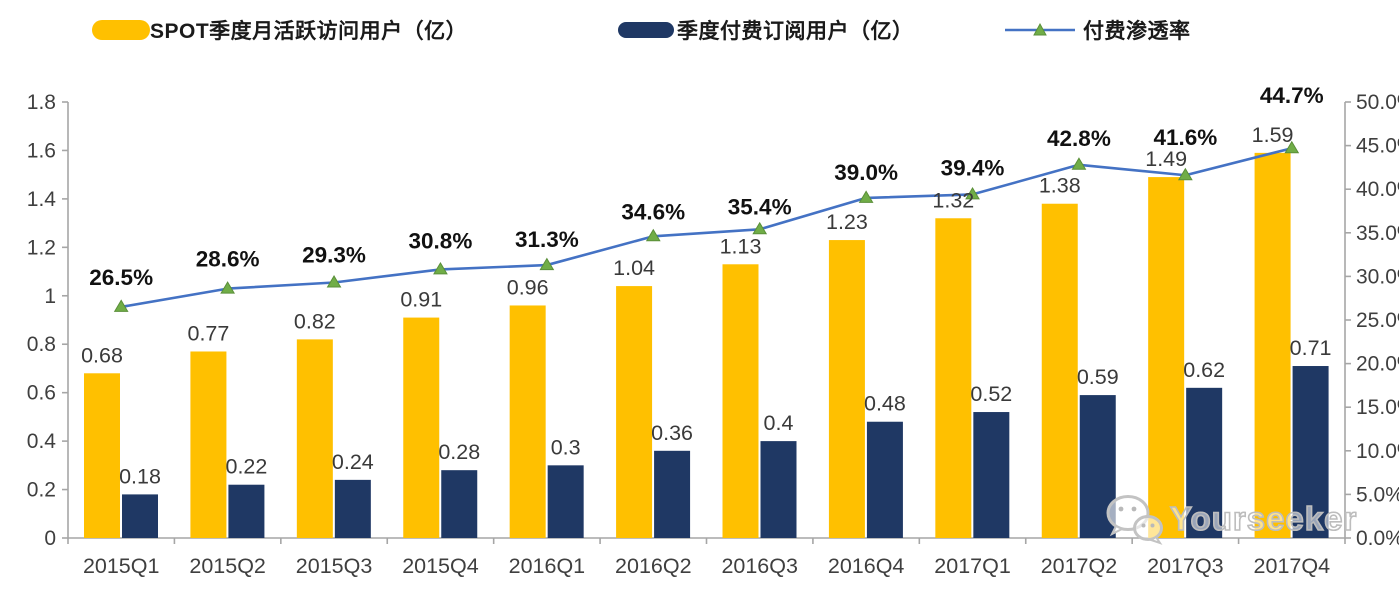 The width and height of the screenshot is (1399, 596). I want to click on subs-bar-2017Q1, so click(991, 475).